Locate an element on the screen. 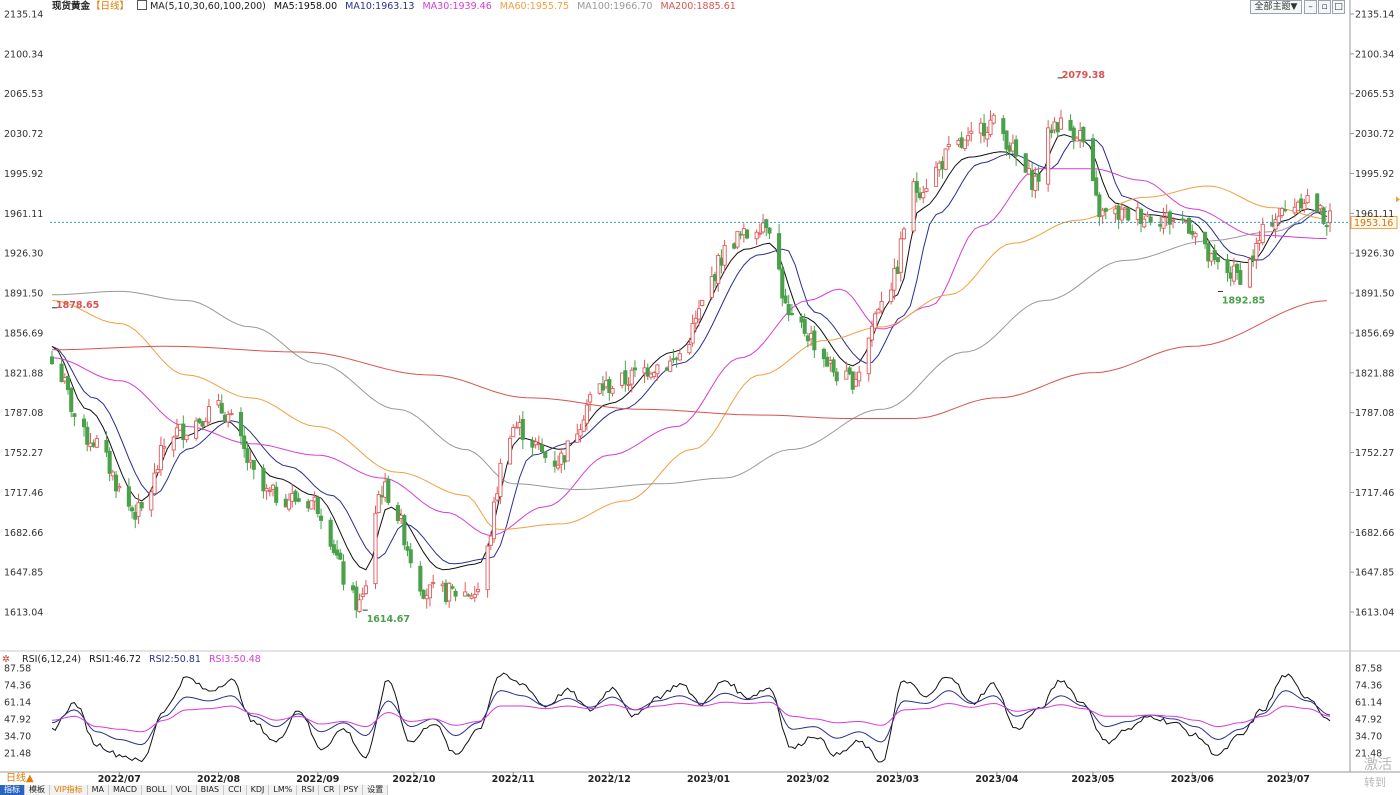  tab-bias: BIAS is located at coordinates (210, 790).